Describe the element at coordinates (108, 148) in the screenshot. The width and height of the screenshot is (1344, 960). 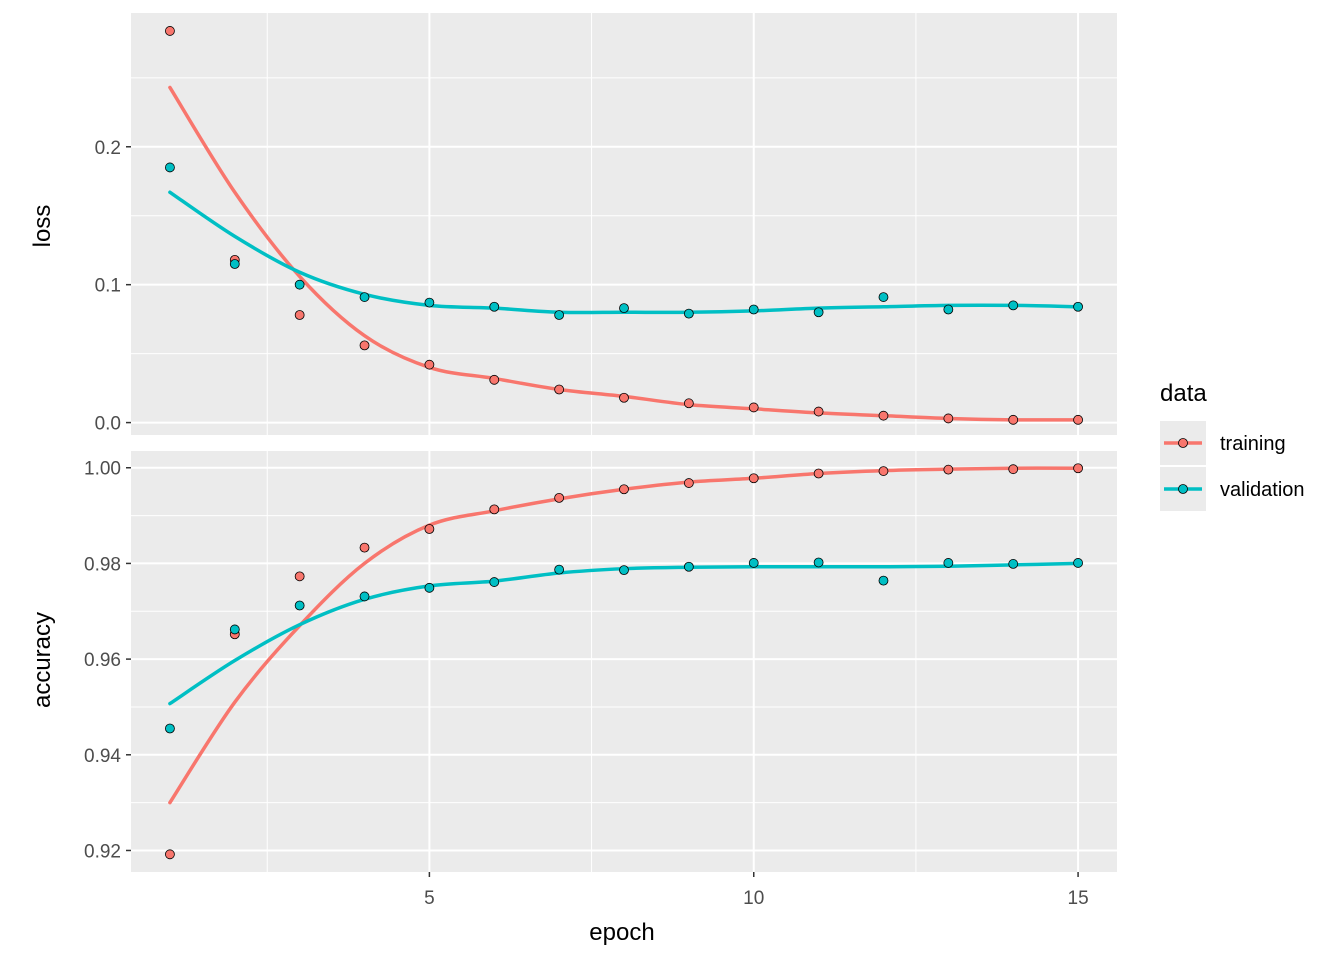
I see `y-tick-label: 0.2` at that location.